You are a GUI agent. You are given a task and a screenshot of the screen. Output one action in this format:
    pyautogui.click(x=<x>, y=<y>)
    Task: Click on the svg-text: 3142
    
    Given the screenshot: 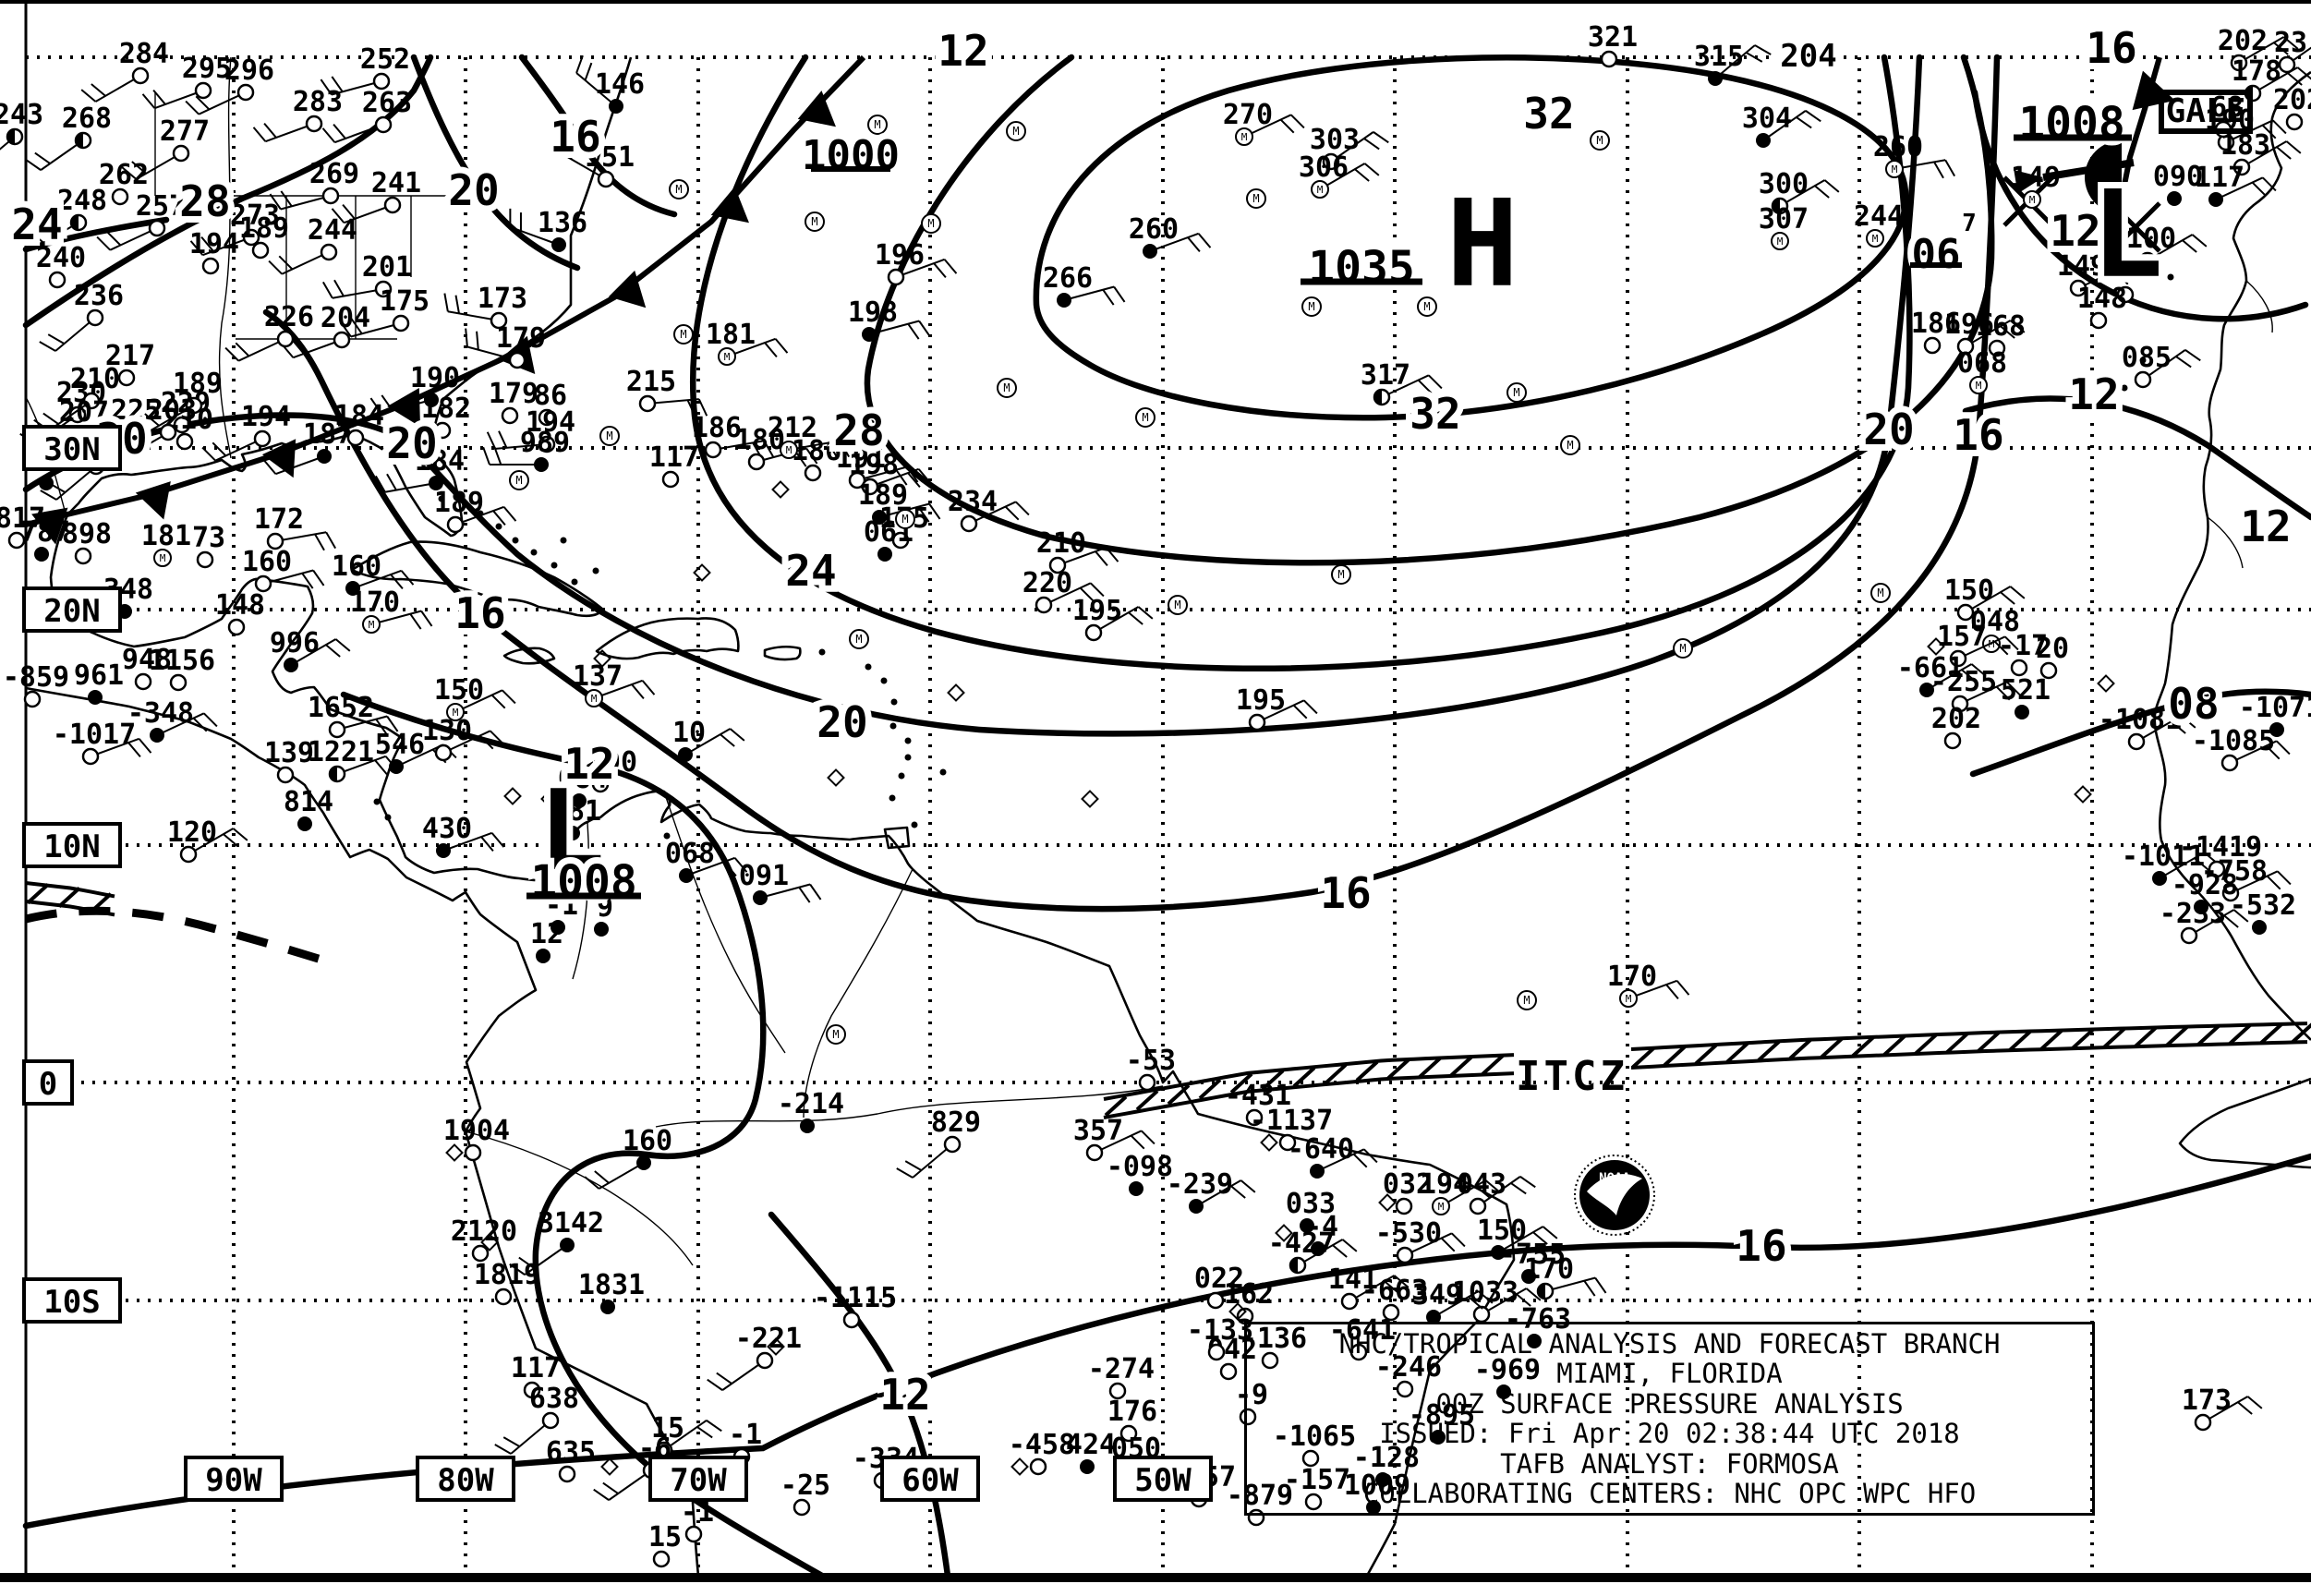 What is the action you would take?
    pyautogui.click(x=571, y=1223)
    